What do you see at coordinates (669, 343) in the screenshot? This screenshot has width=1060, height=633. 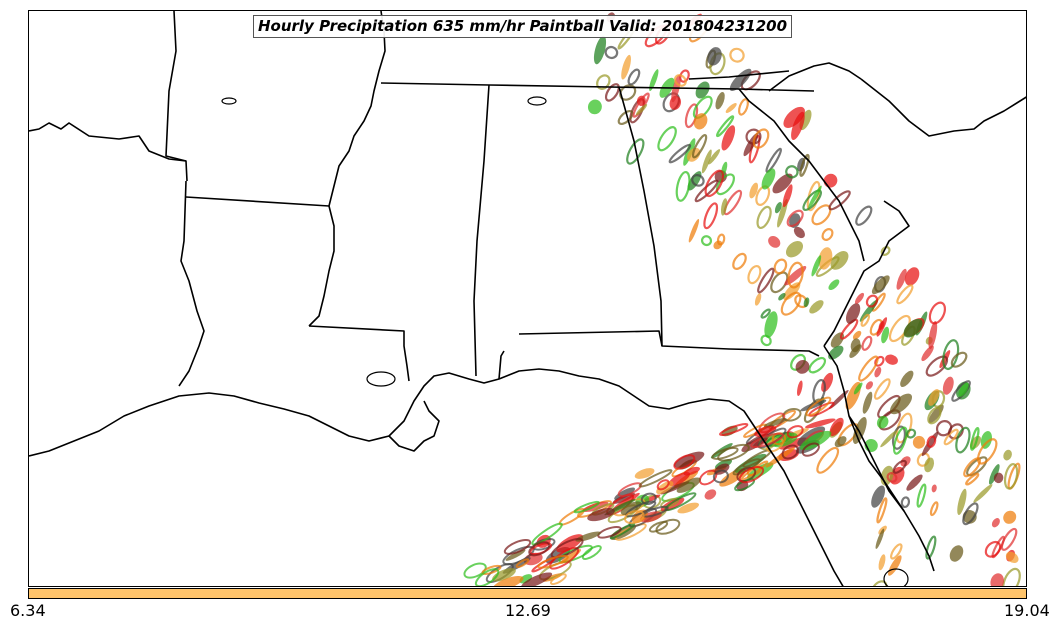 I see `border-alabama-florida` at bounding box center [669, 343].